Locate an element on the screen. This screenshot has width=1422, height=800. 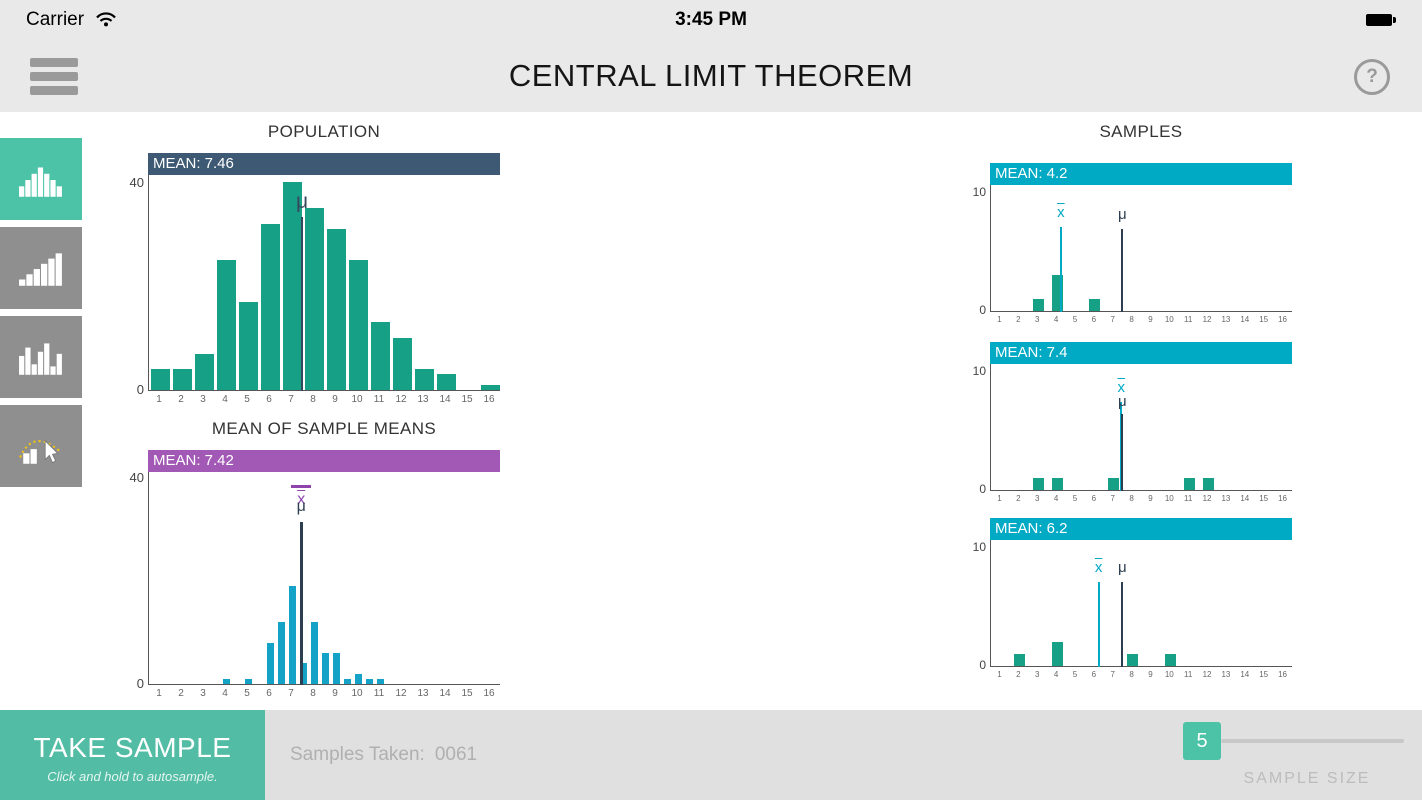
wifi-icon is located at coordinates (106, 21).